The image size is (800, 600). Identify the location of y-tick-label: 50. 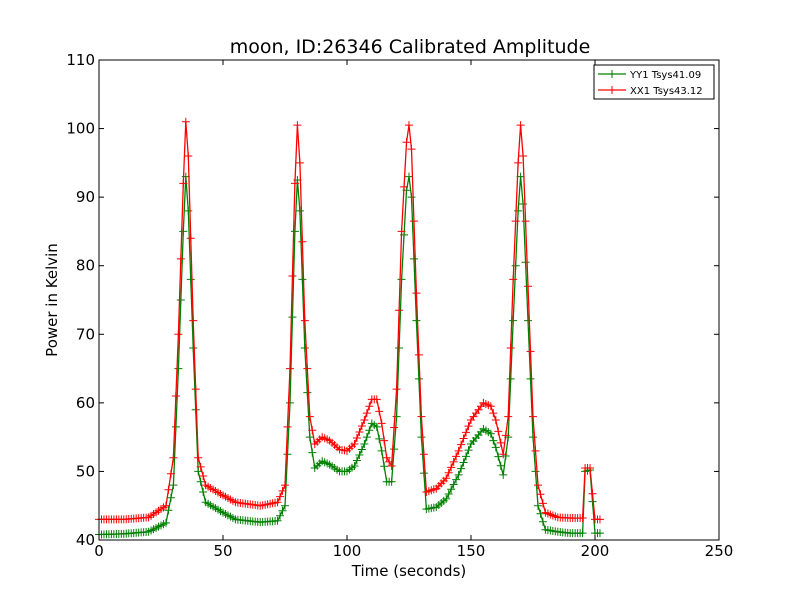
(85, 471).